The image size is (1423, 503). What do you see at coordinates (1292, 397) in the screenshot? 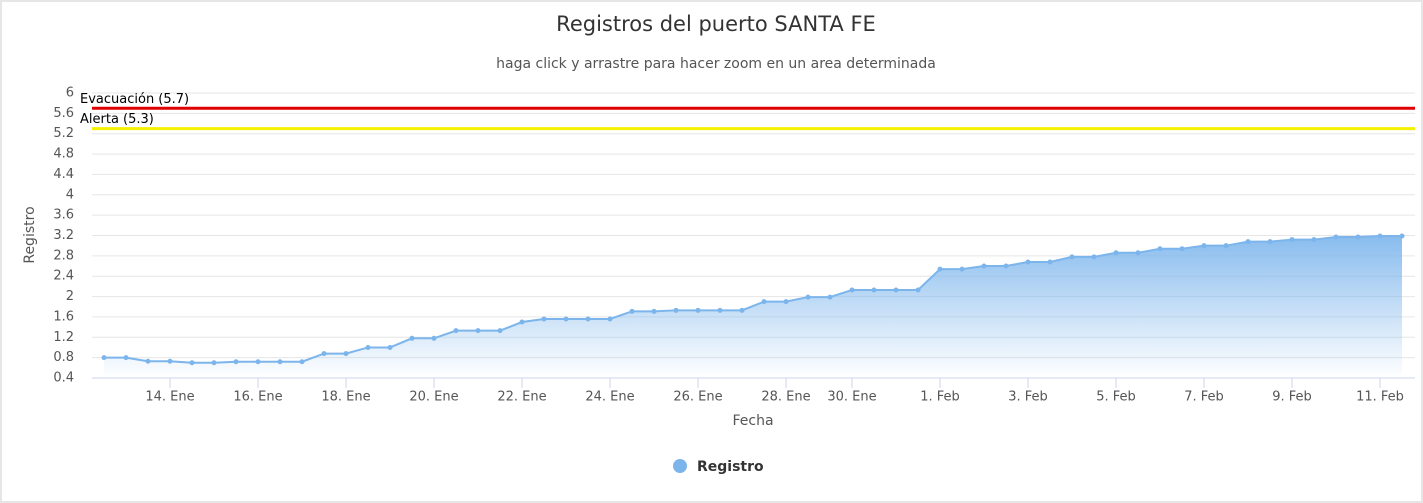
I see `x-tick-label: 9. Feb` at bounding box center [1292, 397].